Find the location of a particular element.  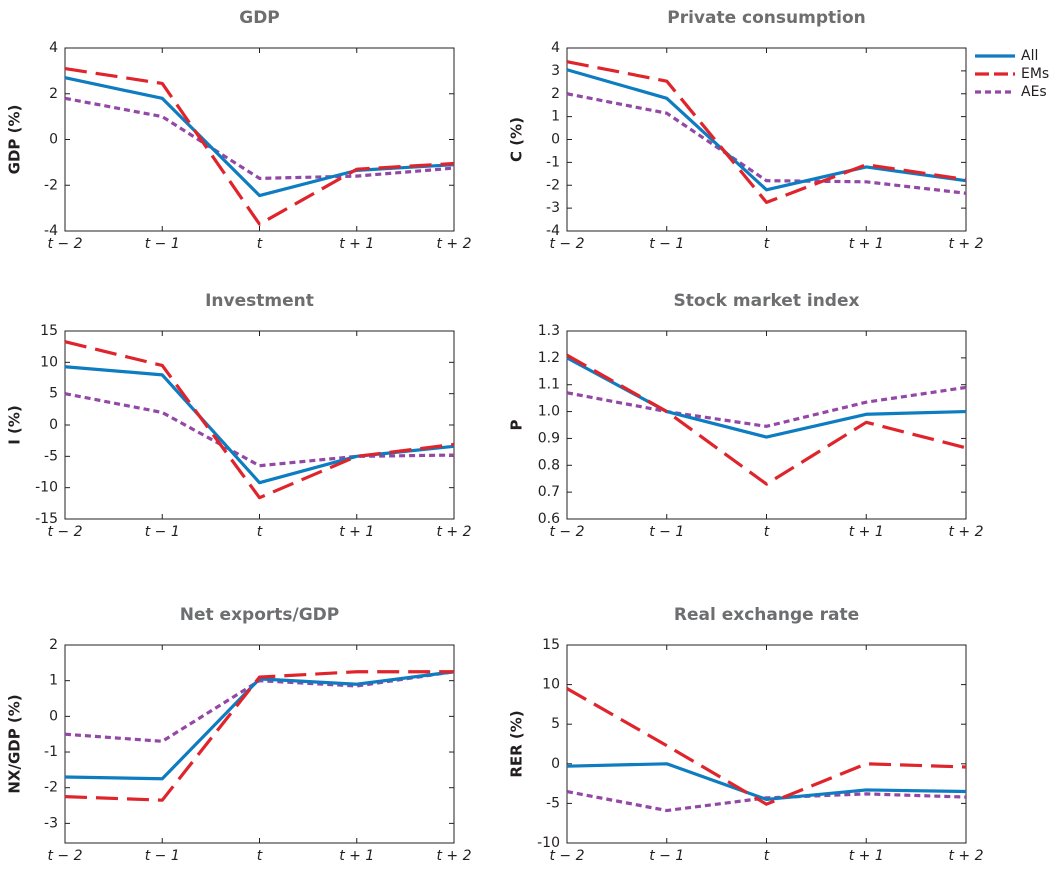

panel-title: Stock market index is located at coordinates (767, 301).